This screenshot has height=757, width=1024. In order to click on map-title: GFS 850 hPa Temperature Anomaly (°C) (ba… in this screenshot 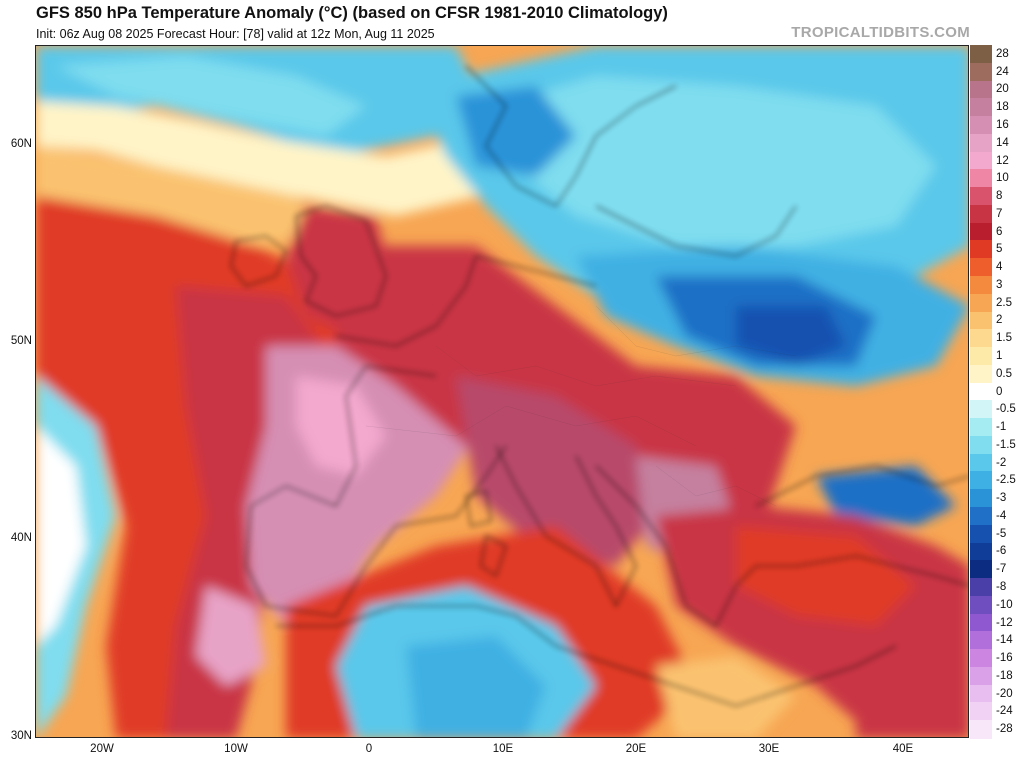, I will do `click(352, 13)`.